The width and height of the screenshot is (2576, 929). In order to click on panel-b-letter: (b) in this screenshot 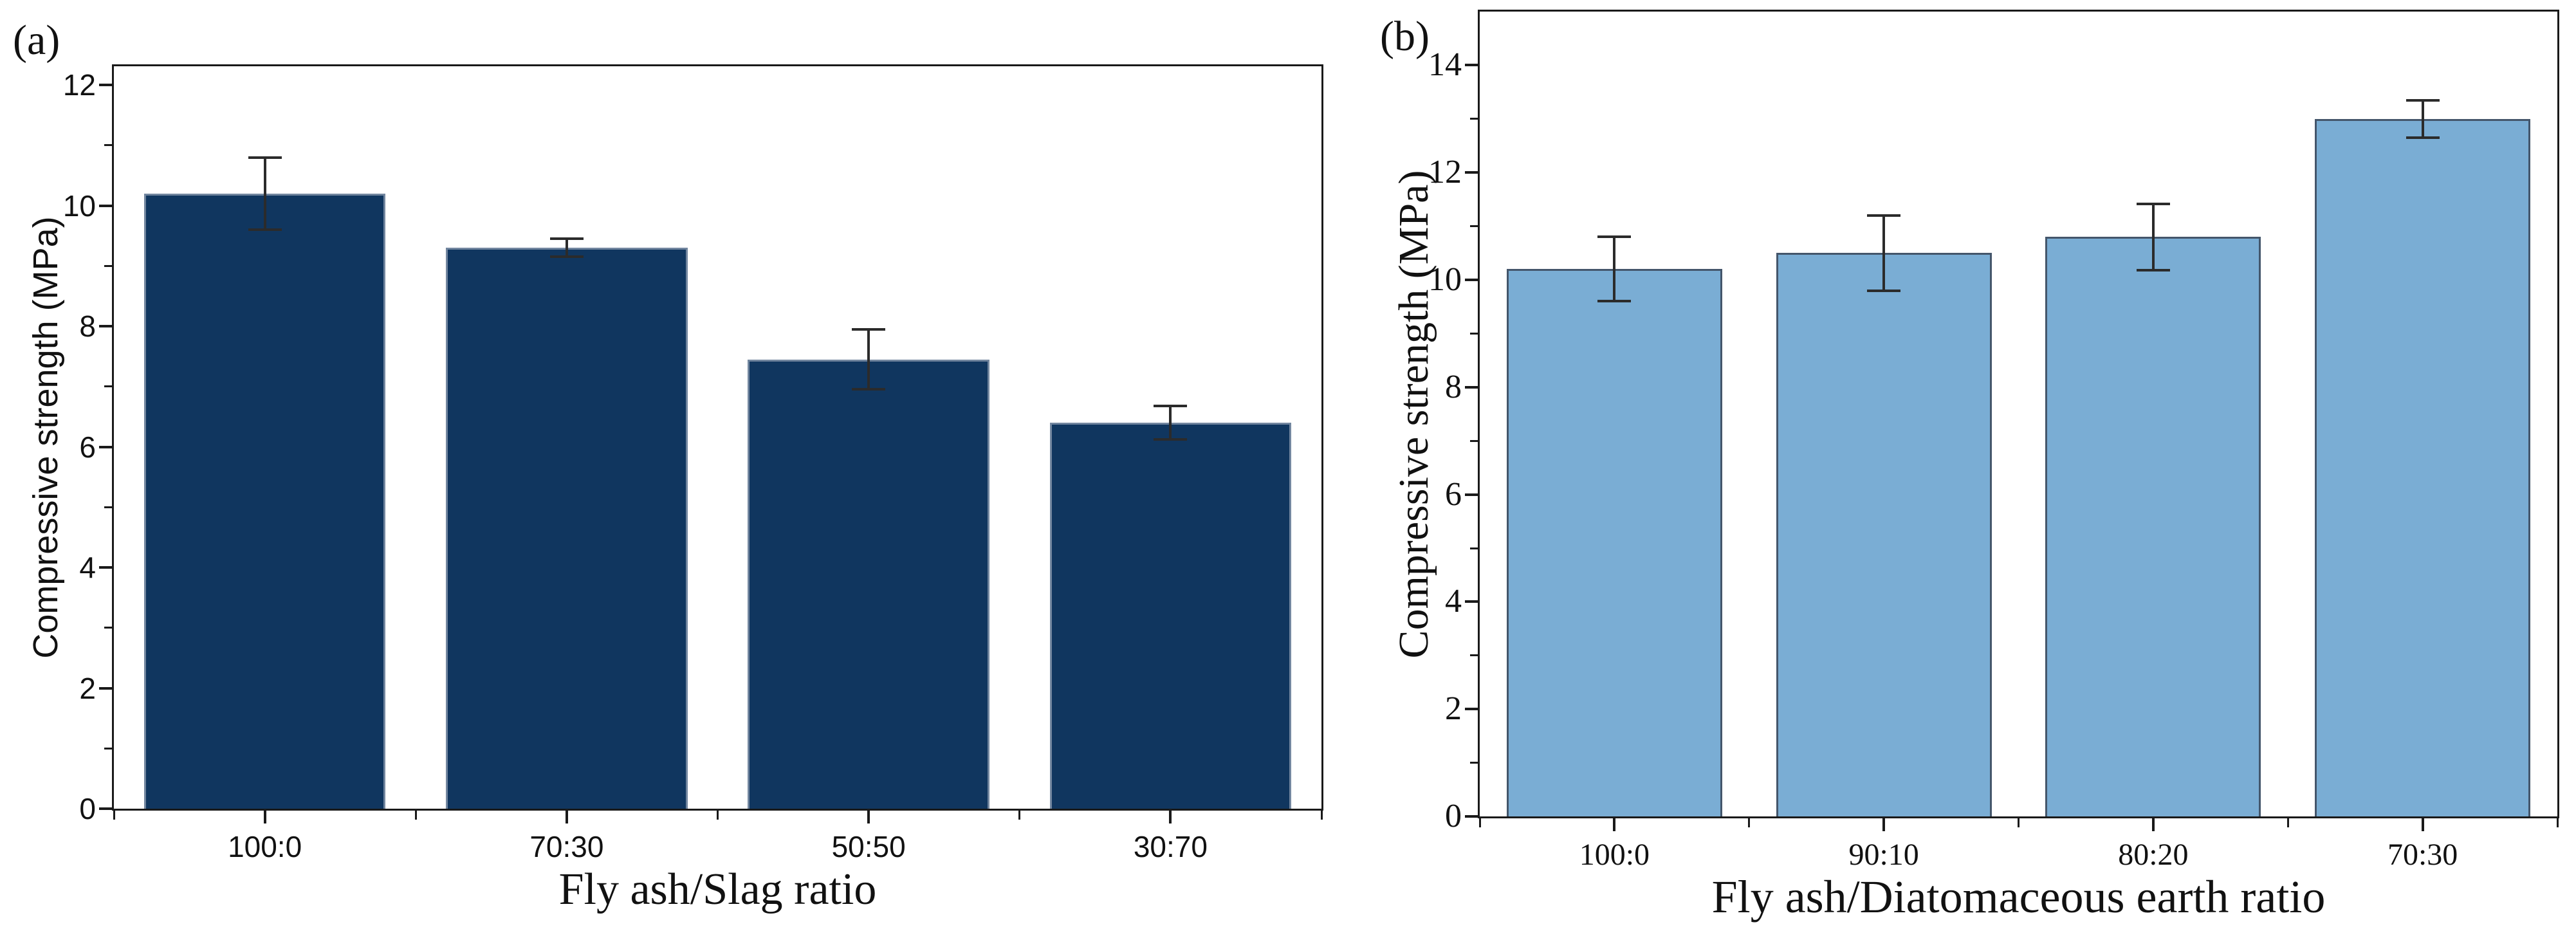, I will do `click(1405, 36)`.